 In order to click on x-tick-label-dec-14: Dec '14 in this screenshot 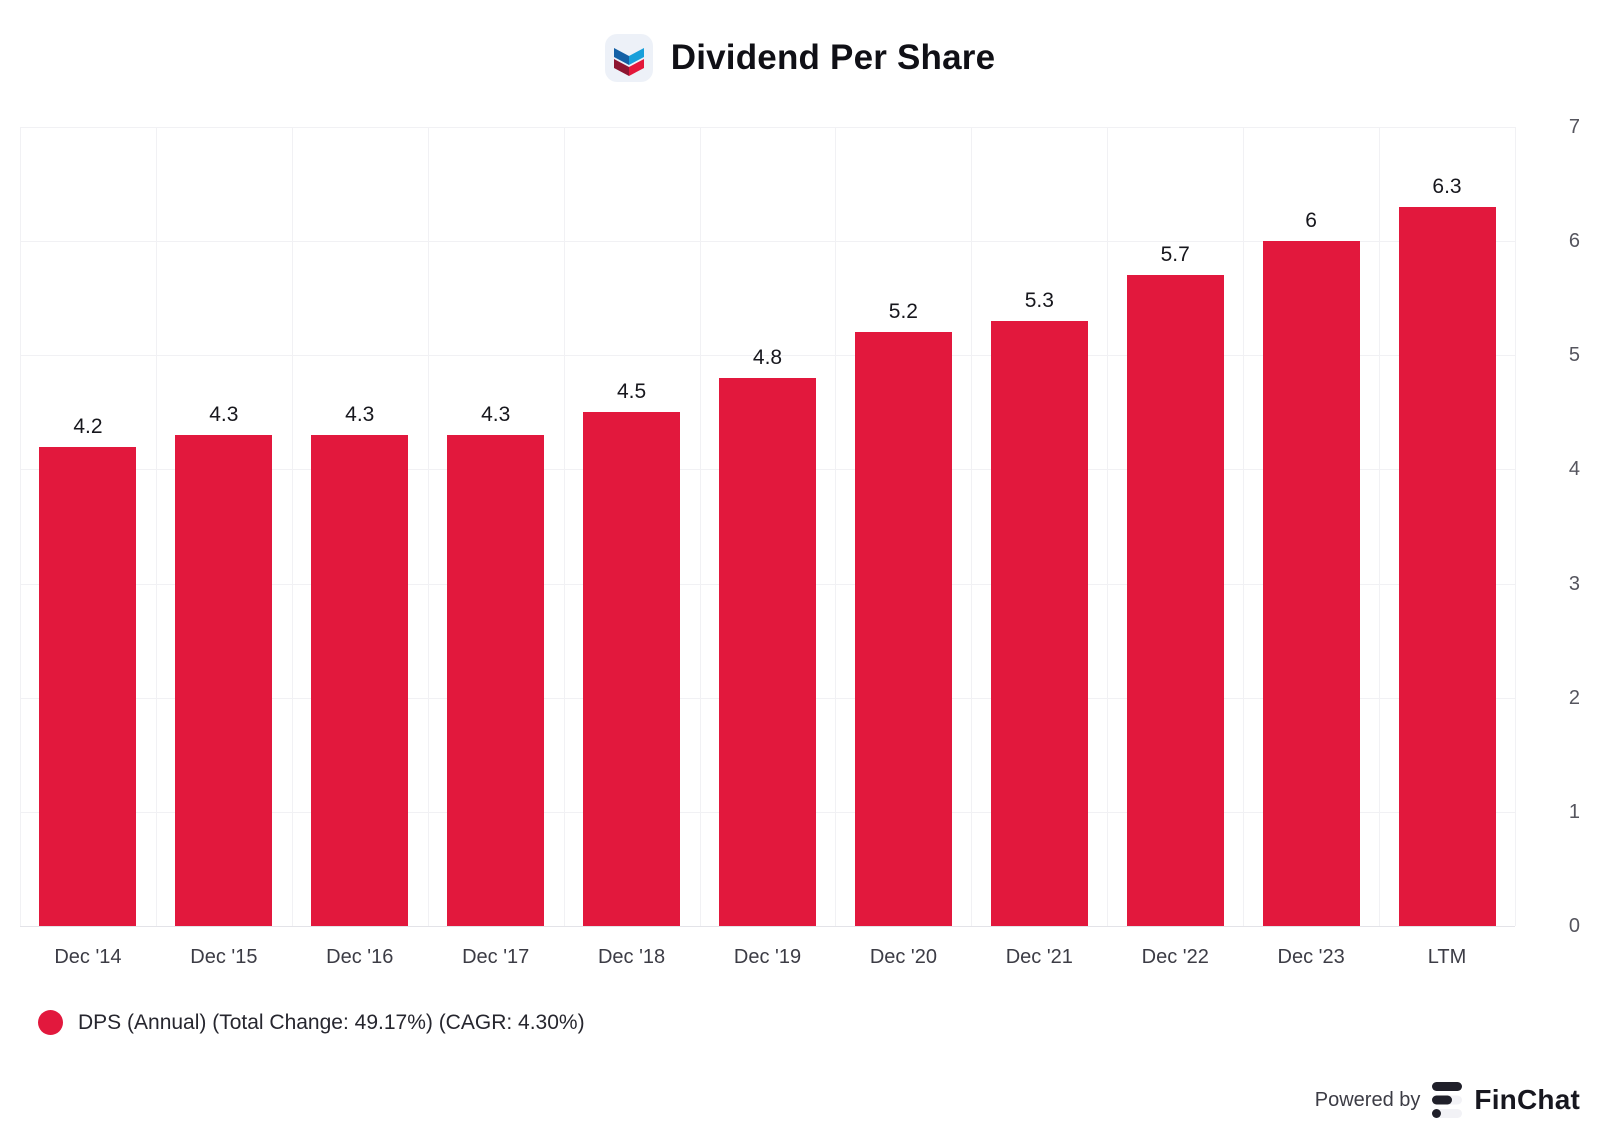, I will do `click(88, 957)`.